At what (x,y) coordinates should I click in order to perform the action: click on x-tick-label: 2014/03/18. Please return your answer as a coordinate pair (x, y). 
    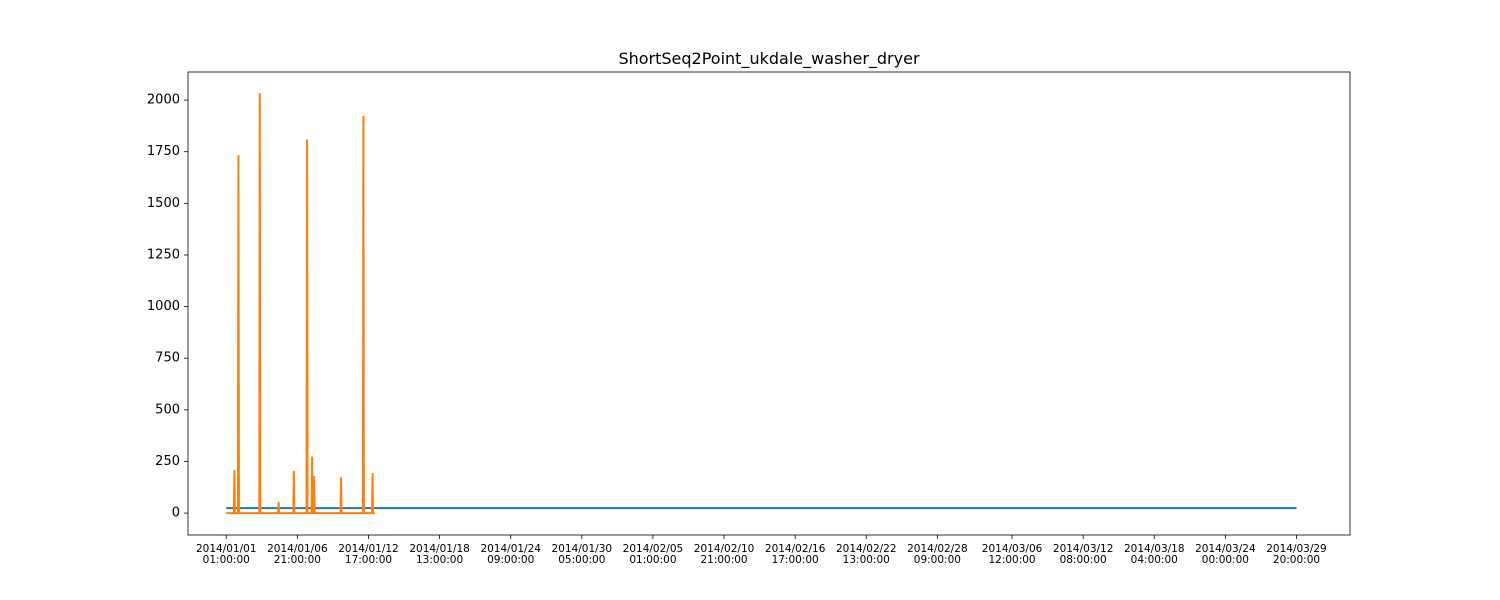
    Looking at the image, I should click on (1154, 549).